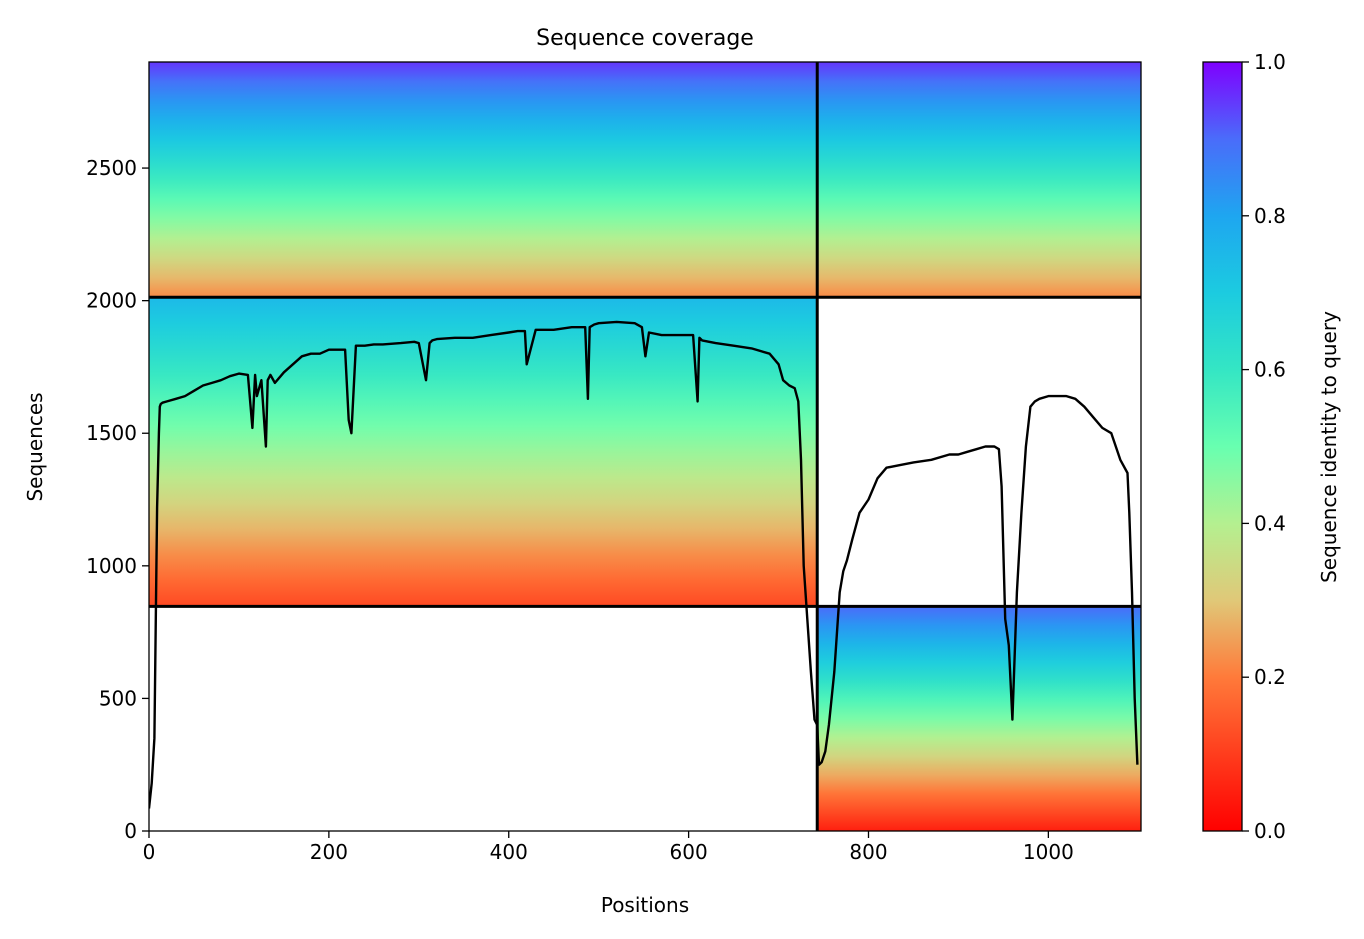 The height and width of the screenshot is (939, 1364). I want to click on colorbar-label: Sequence identity to query, so click(1329, 447).